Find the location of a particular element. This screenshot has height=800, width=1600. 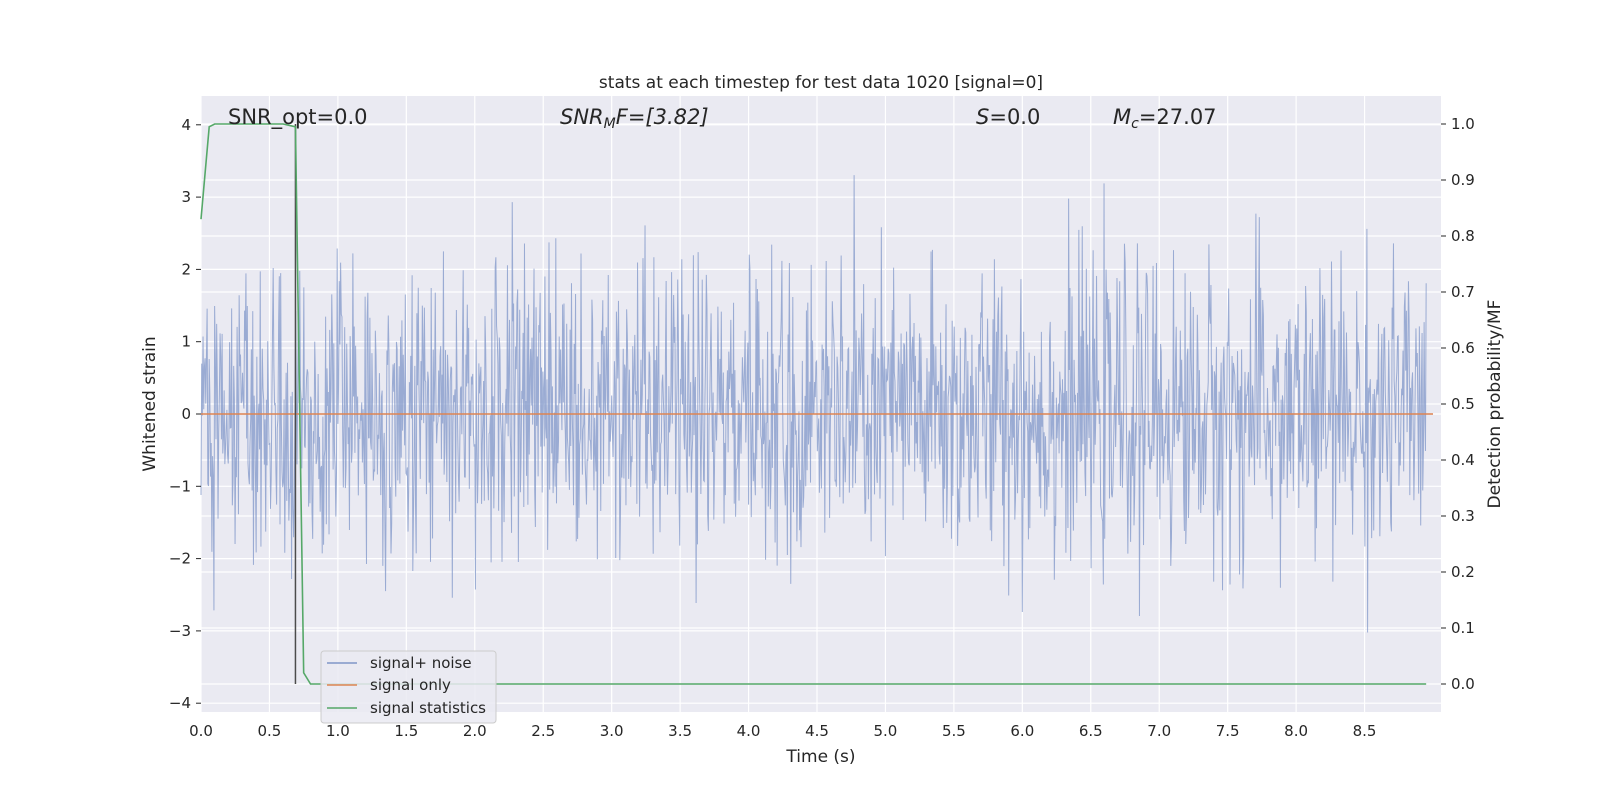

legend-label-signal-only: signal only is located at coordinates (410, 685).